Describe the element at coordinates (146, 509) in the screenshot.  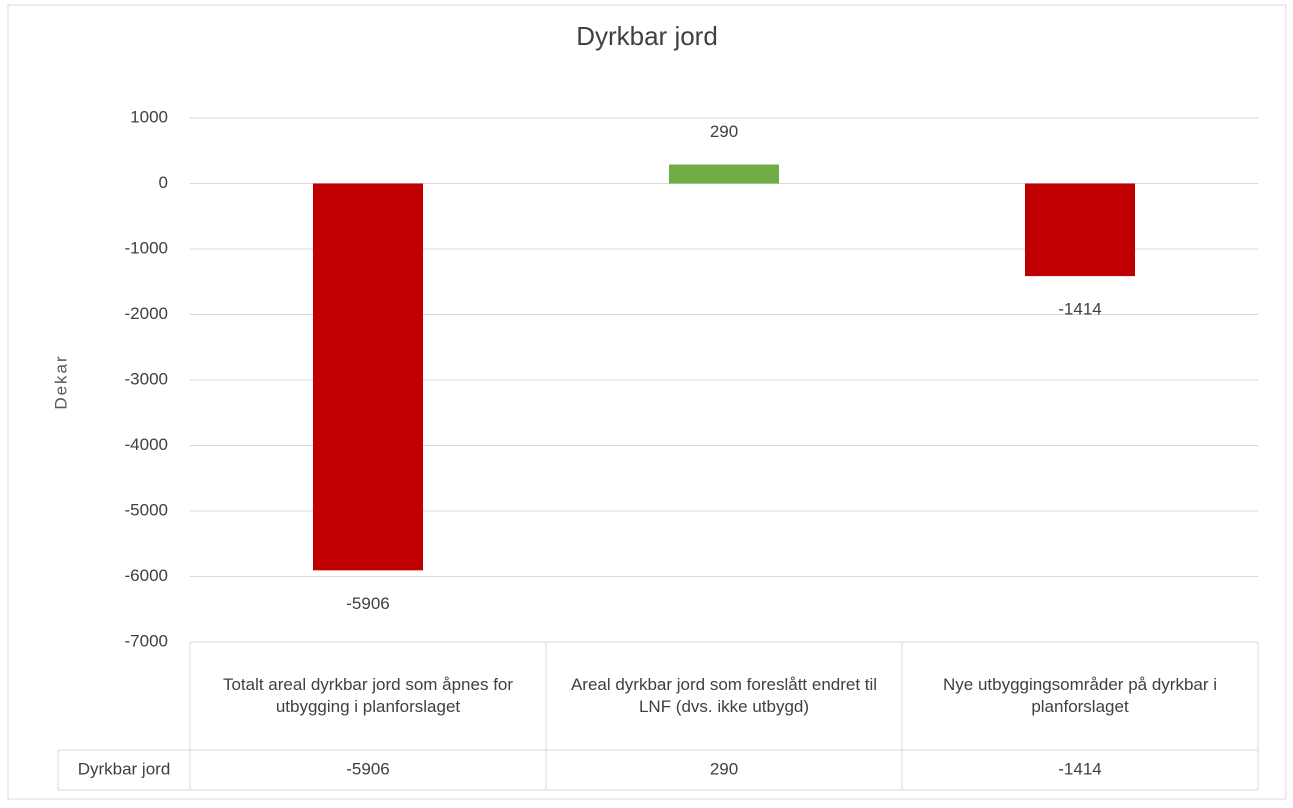
I see `y-tick-label: -5000` at that location.